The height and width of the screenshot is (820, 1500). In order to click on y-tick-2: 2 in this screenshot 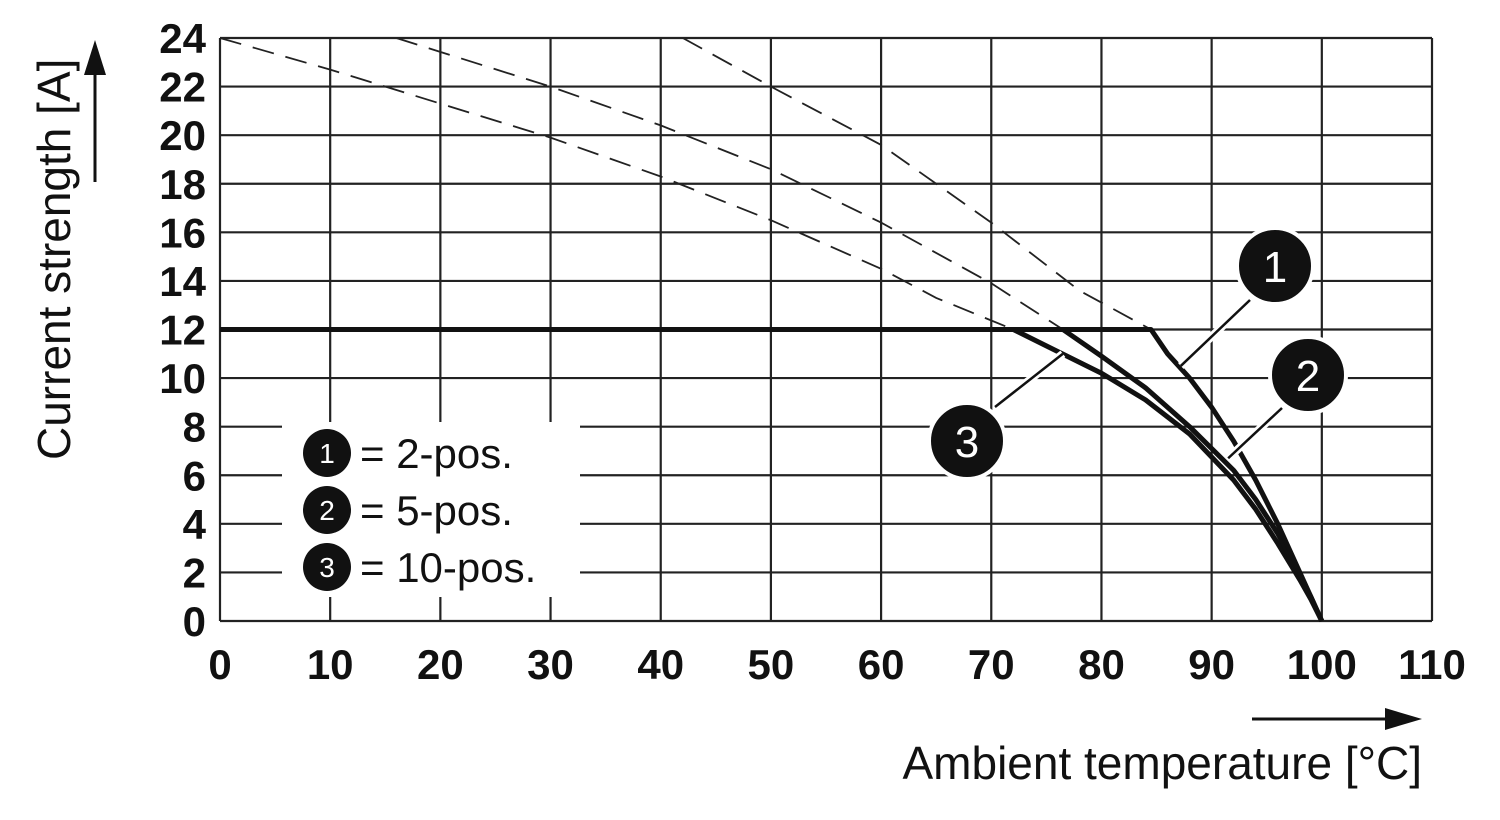, I will do `click(194, 572)`.